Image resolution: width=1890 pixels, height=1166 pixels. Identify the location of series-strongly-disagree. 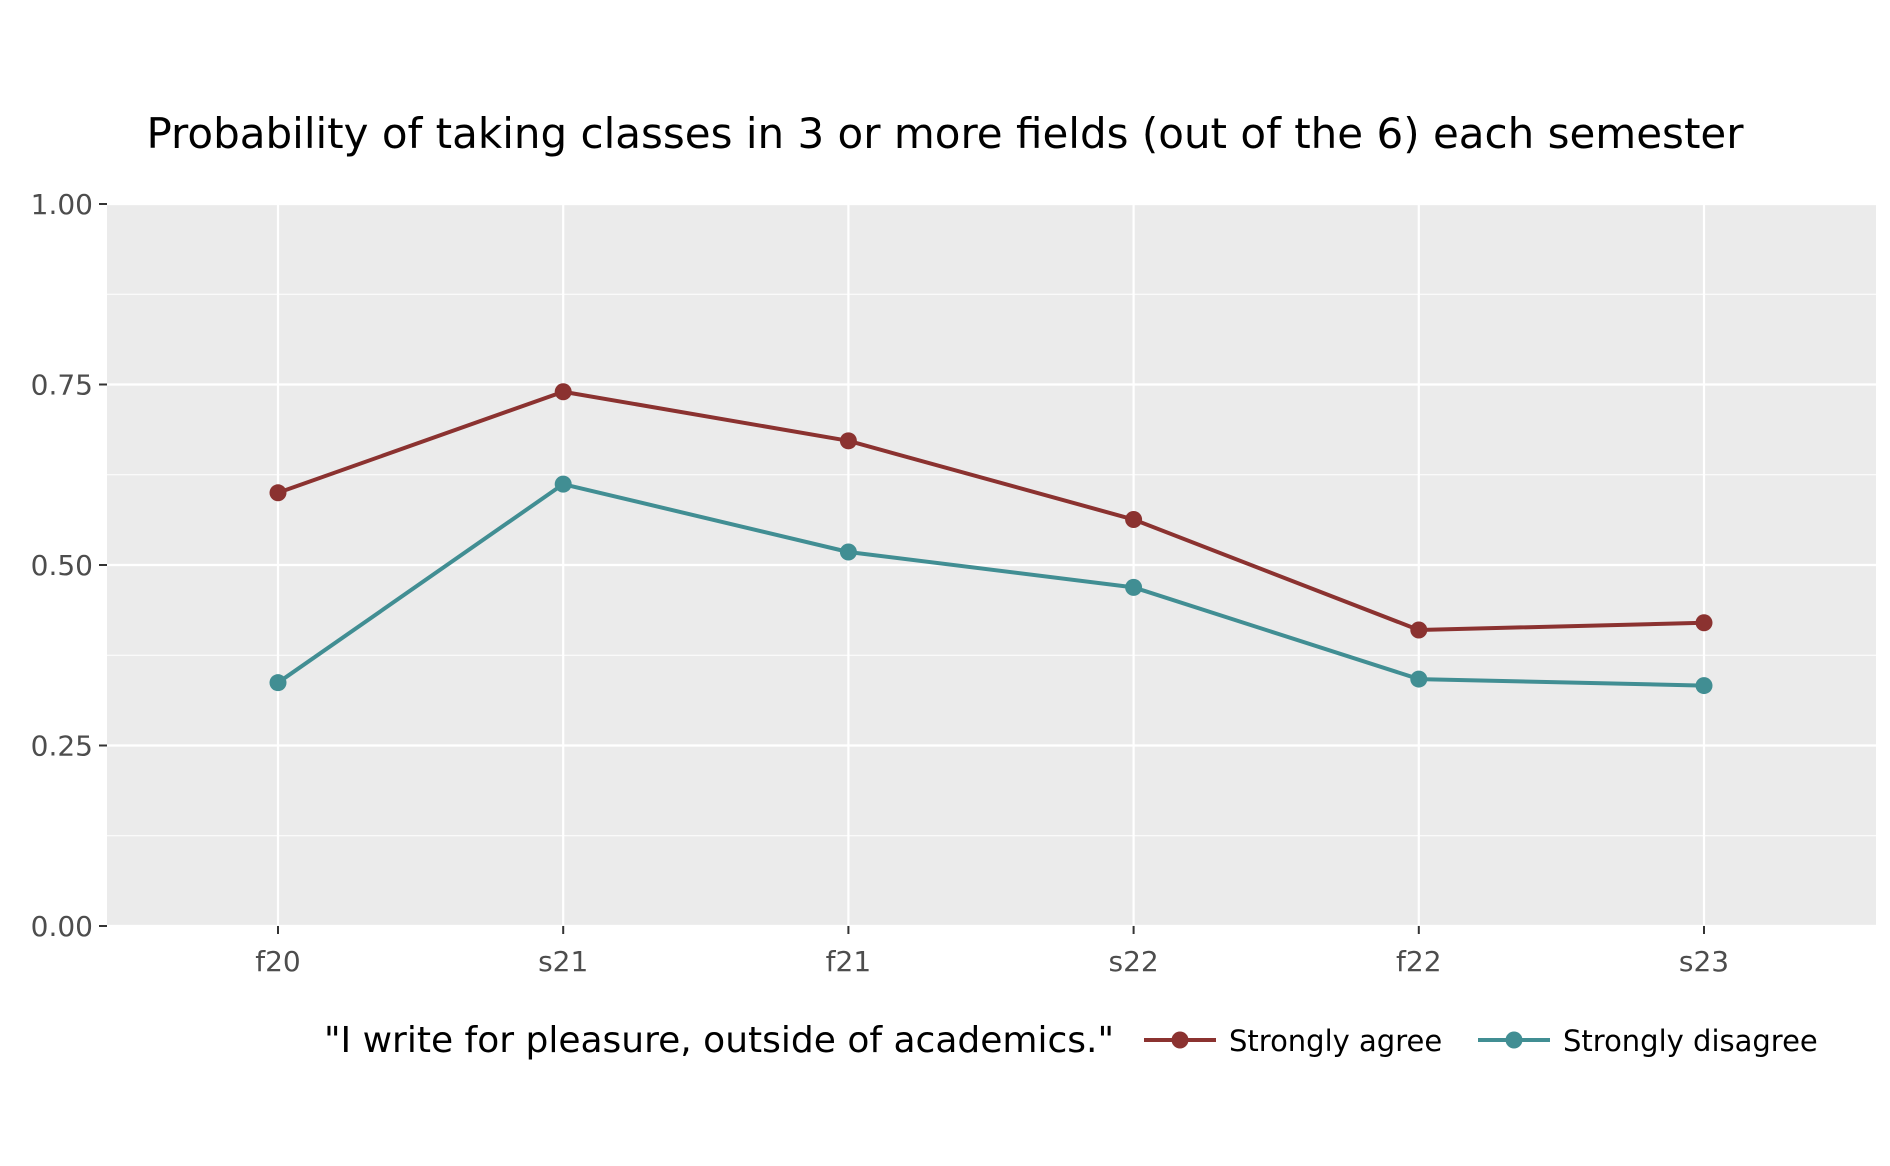
(991, 585).